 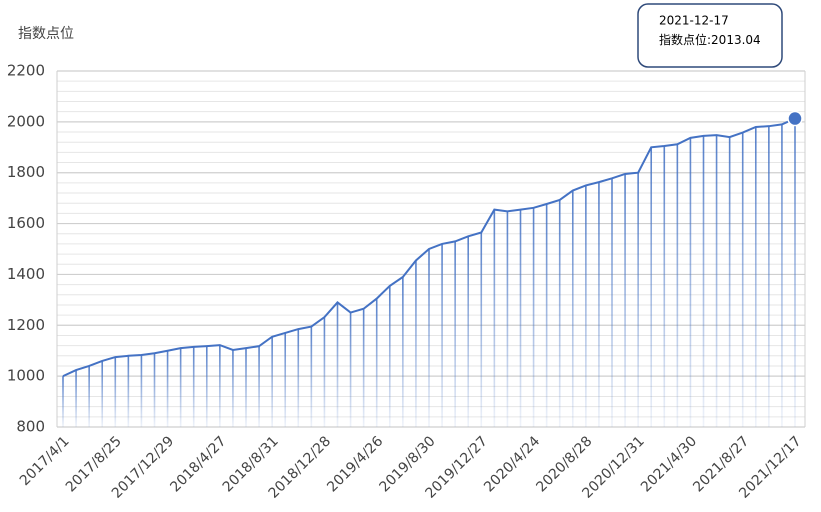 I want to click on tooltip: 2021-12-17 指数点位:2013.04, so click(x=710, y=35).